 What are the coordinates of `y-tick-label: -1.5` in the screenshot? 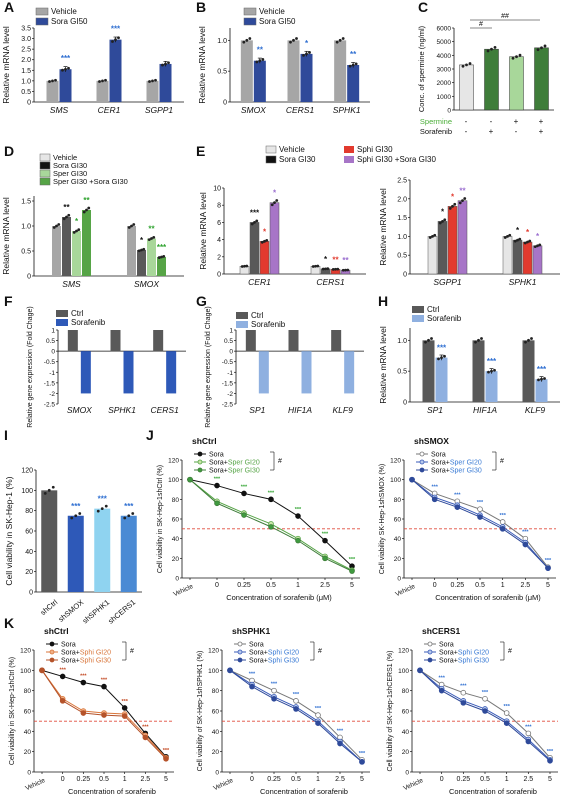 It's located at (50, 383).